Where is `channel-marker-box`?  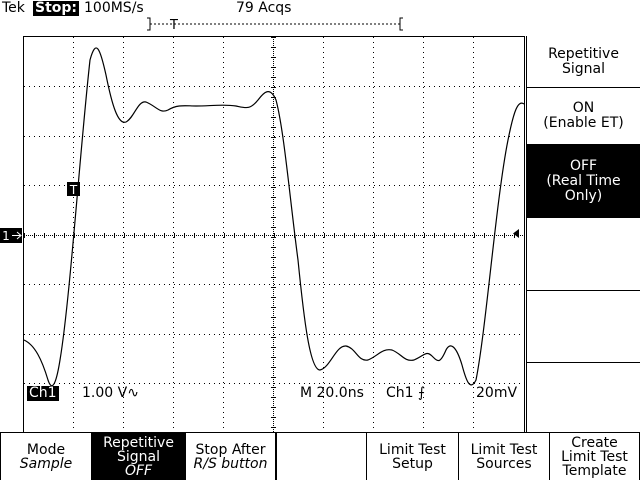
channel-marker-box is located at coordinates (11, 235).